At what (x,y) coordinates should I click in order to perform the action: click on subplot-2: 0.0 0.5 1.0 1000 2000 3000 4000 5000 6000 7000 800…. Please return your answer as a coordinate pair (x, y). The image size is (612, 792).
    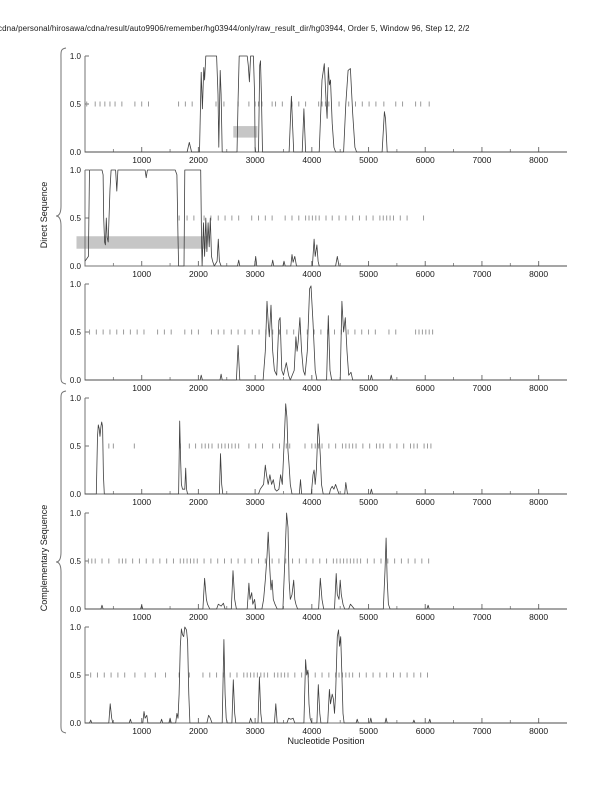
    Looking at the image, I should click on (318, 222).